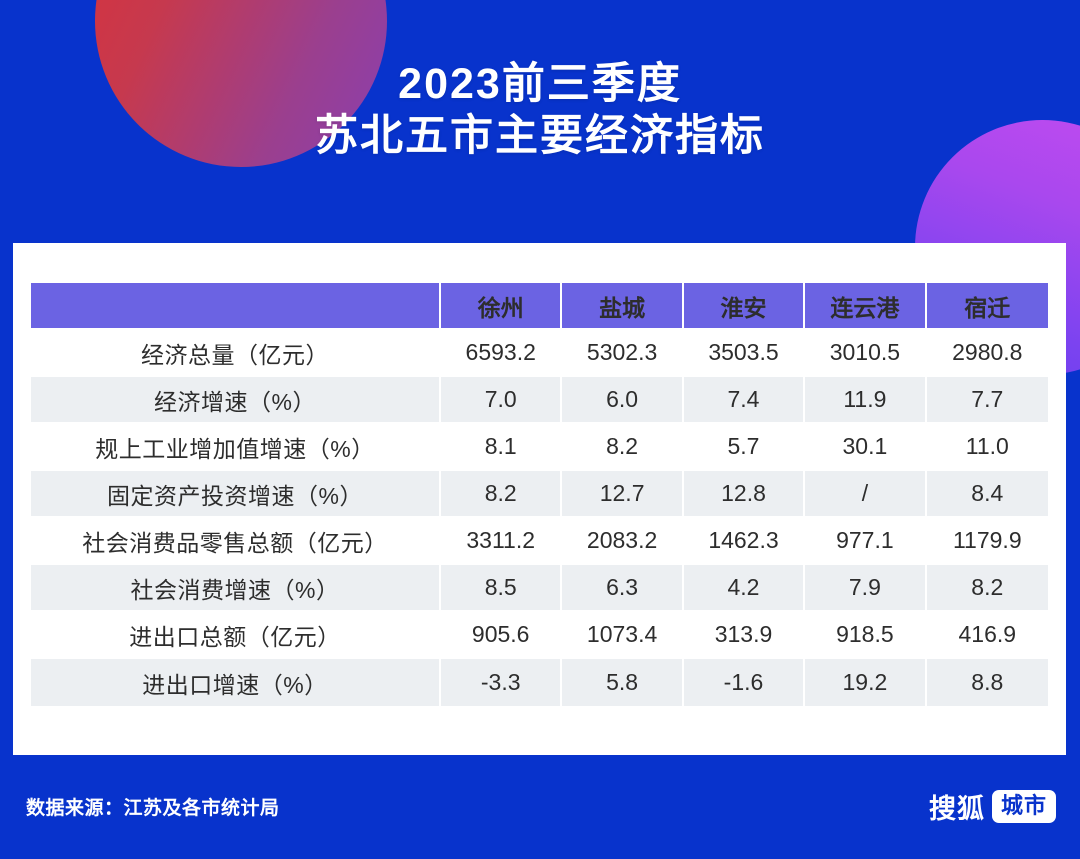 This screenshot has width=1080, height=859. Describe the element at coordinates (987, 494) in the screenshot. I see `table-cell-value: 8.4` at that location.